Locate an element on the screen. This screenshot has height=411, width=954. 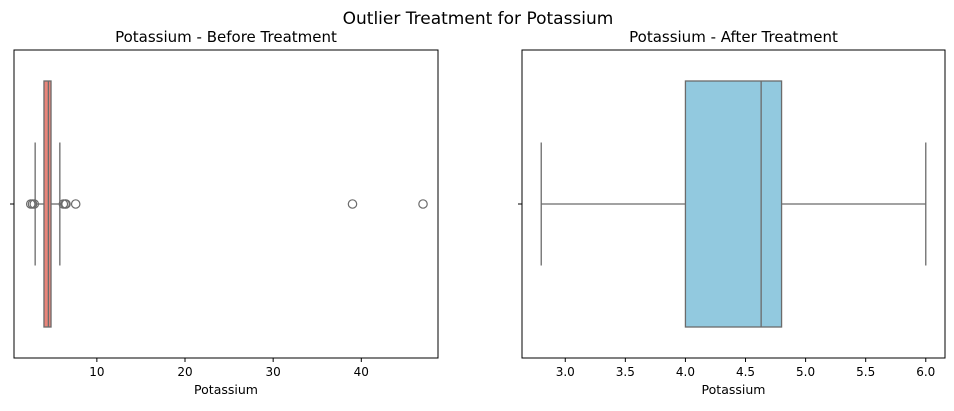
after-x-axis-label: Potassium is located at coordinates (734, 389).